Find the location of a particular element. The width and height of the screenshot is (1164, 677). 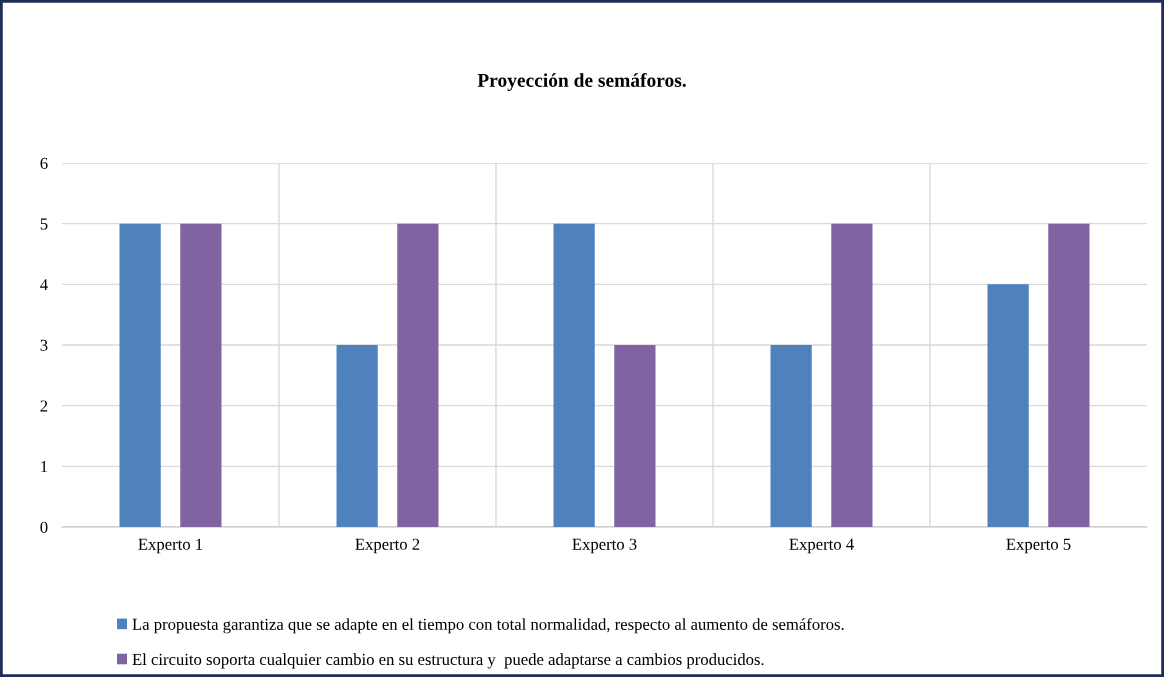

y-tick-label: 1 is located at coordinates (44, 467).